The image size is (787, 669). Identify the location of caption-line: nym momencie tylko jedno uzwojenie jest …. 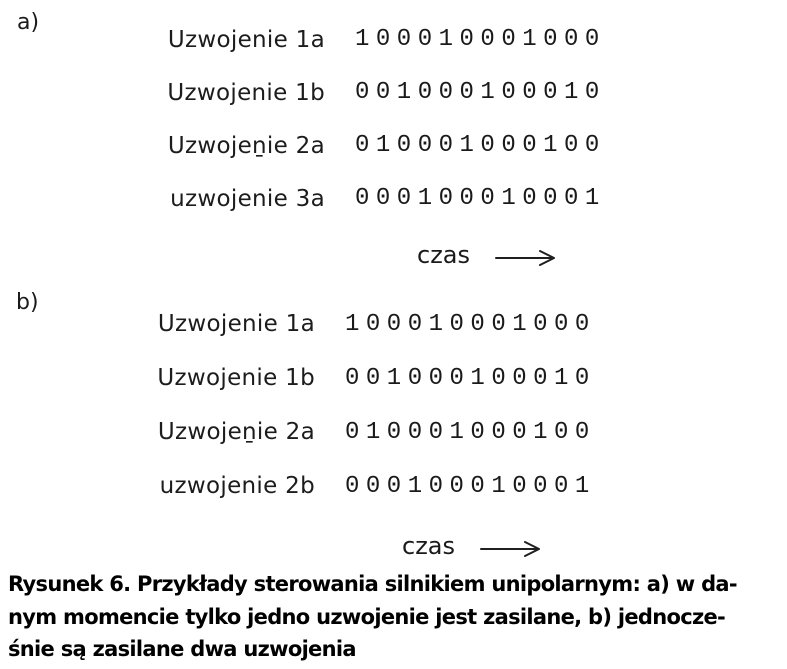
(367, 616).